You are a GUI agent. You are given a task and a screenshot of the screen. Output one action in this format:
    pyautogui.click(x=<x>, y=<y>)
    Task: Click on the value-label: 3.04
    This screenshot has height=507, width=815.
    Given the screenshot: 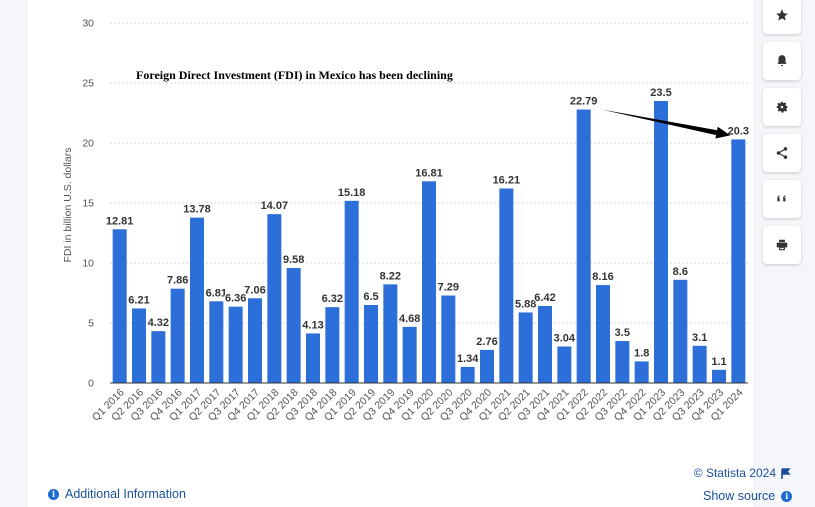 What is the action you would take?
    pyautogui.click(x=565, y=339)
    